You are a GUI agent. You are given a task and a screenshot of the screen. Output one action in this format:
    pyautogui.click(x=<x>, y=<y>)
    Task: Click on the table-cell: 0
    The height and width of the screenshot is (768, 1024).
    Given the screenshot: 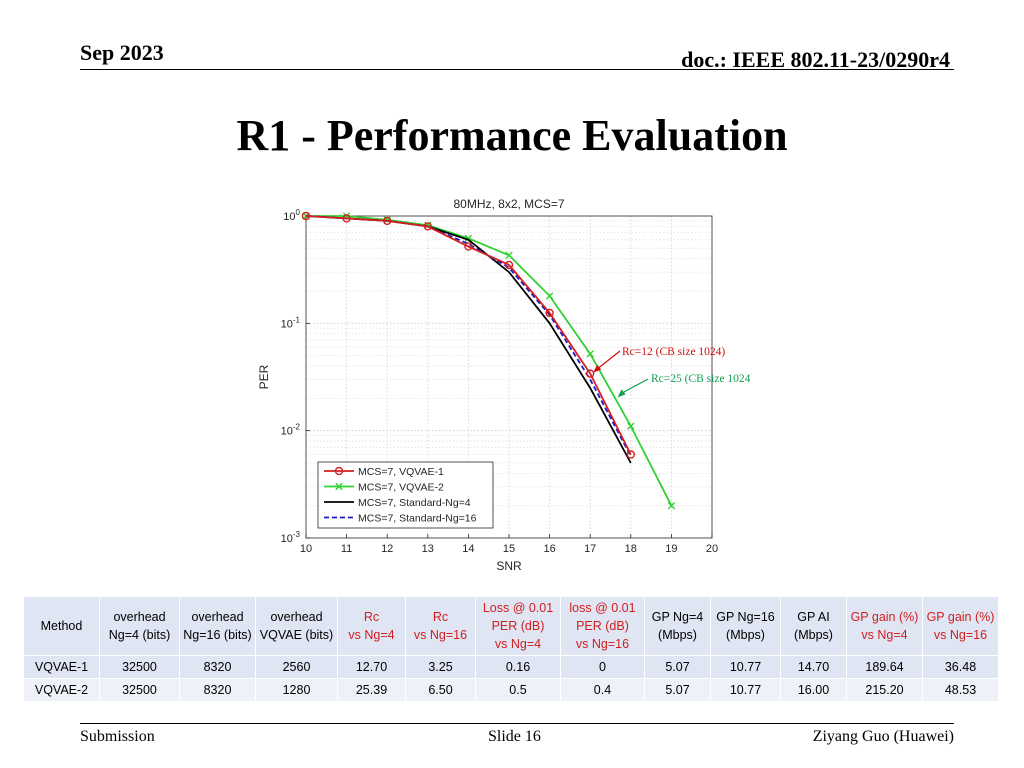 What is the action you would take?
    pyautogui.click(x=602, y=667)
    